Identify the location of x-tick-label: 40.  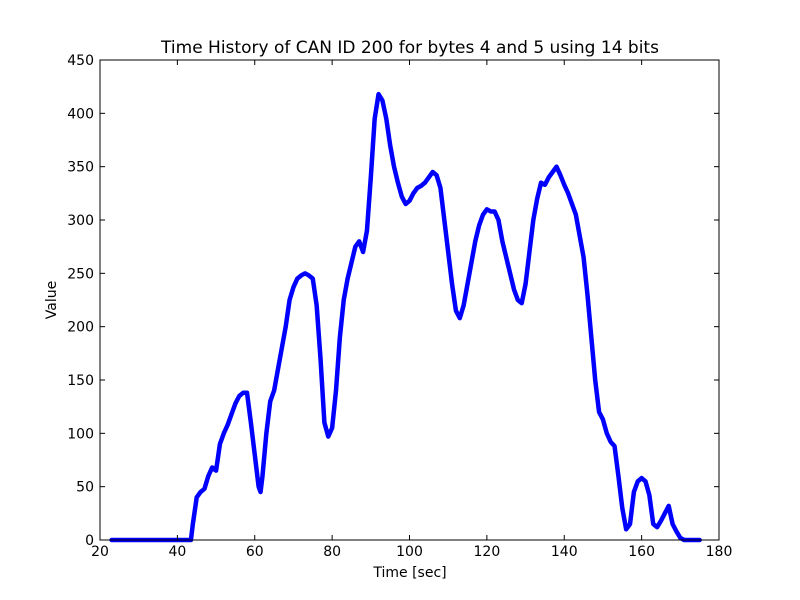
(177, 552).